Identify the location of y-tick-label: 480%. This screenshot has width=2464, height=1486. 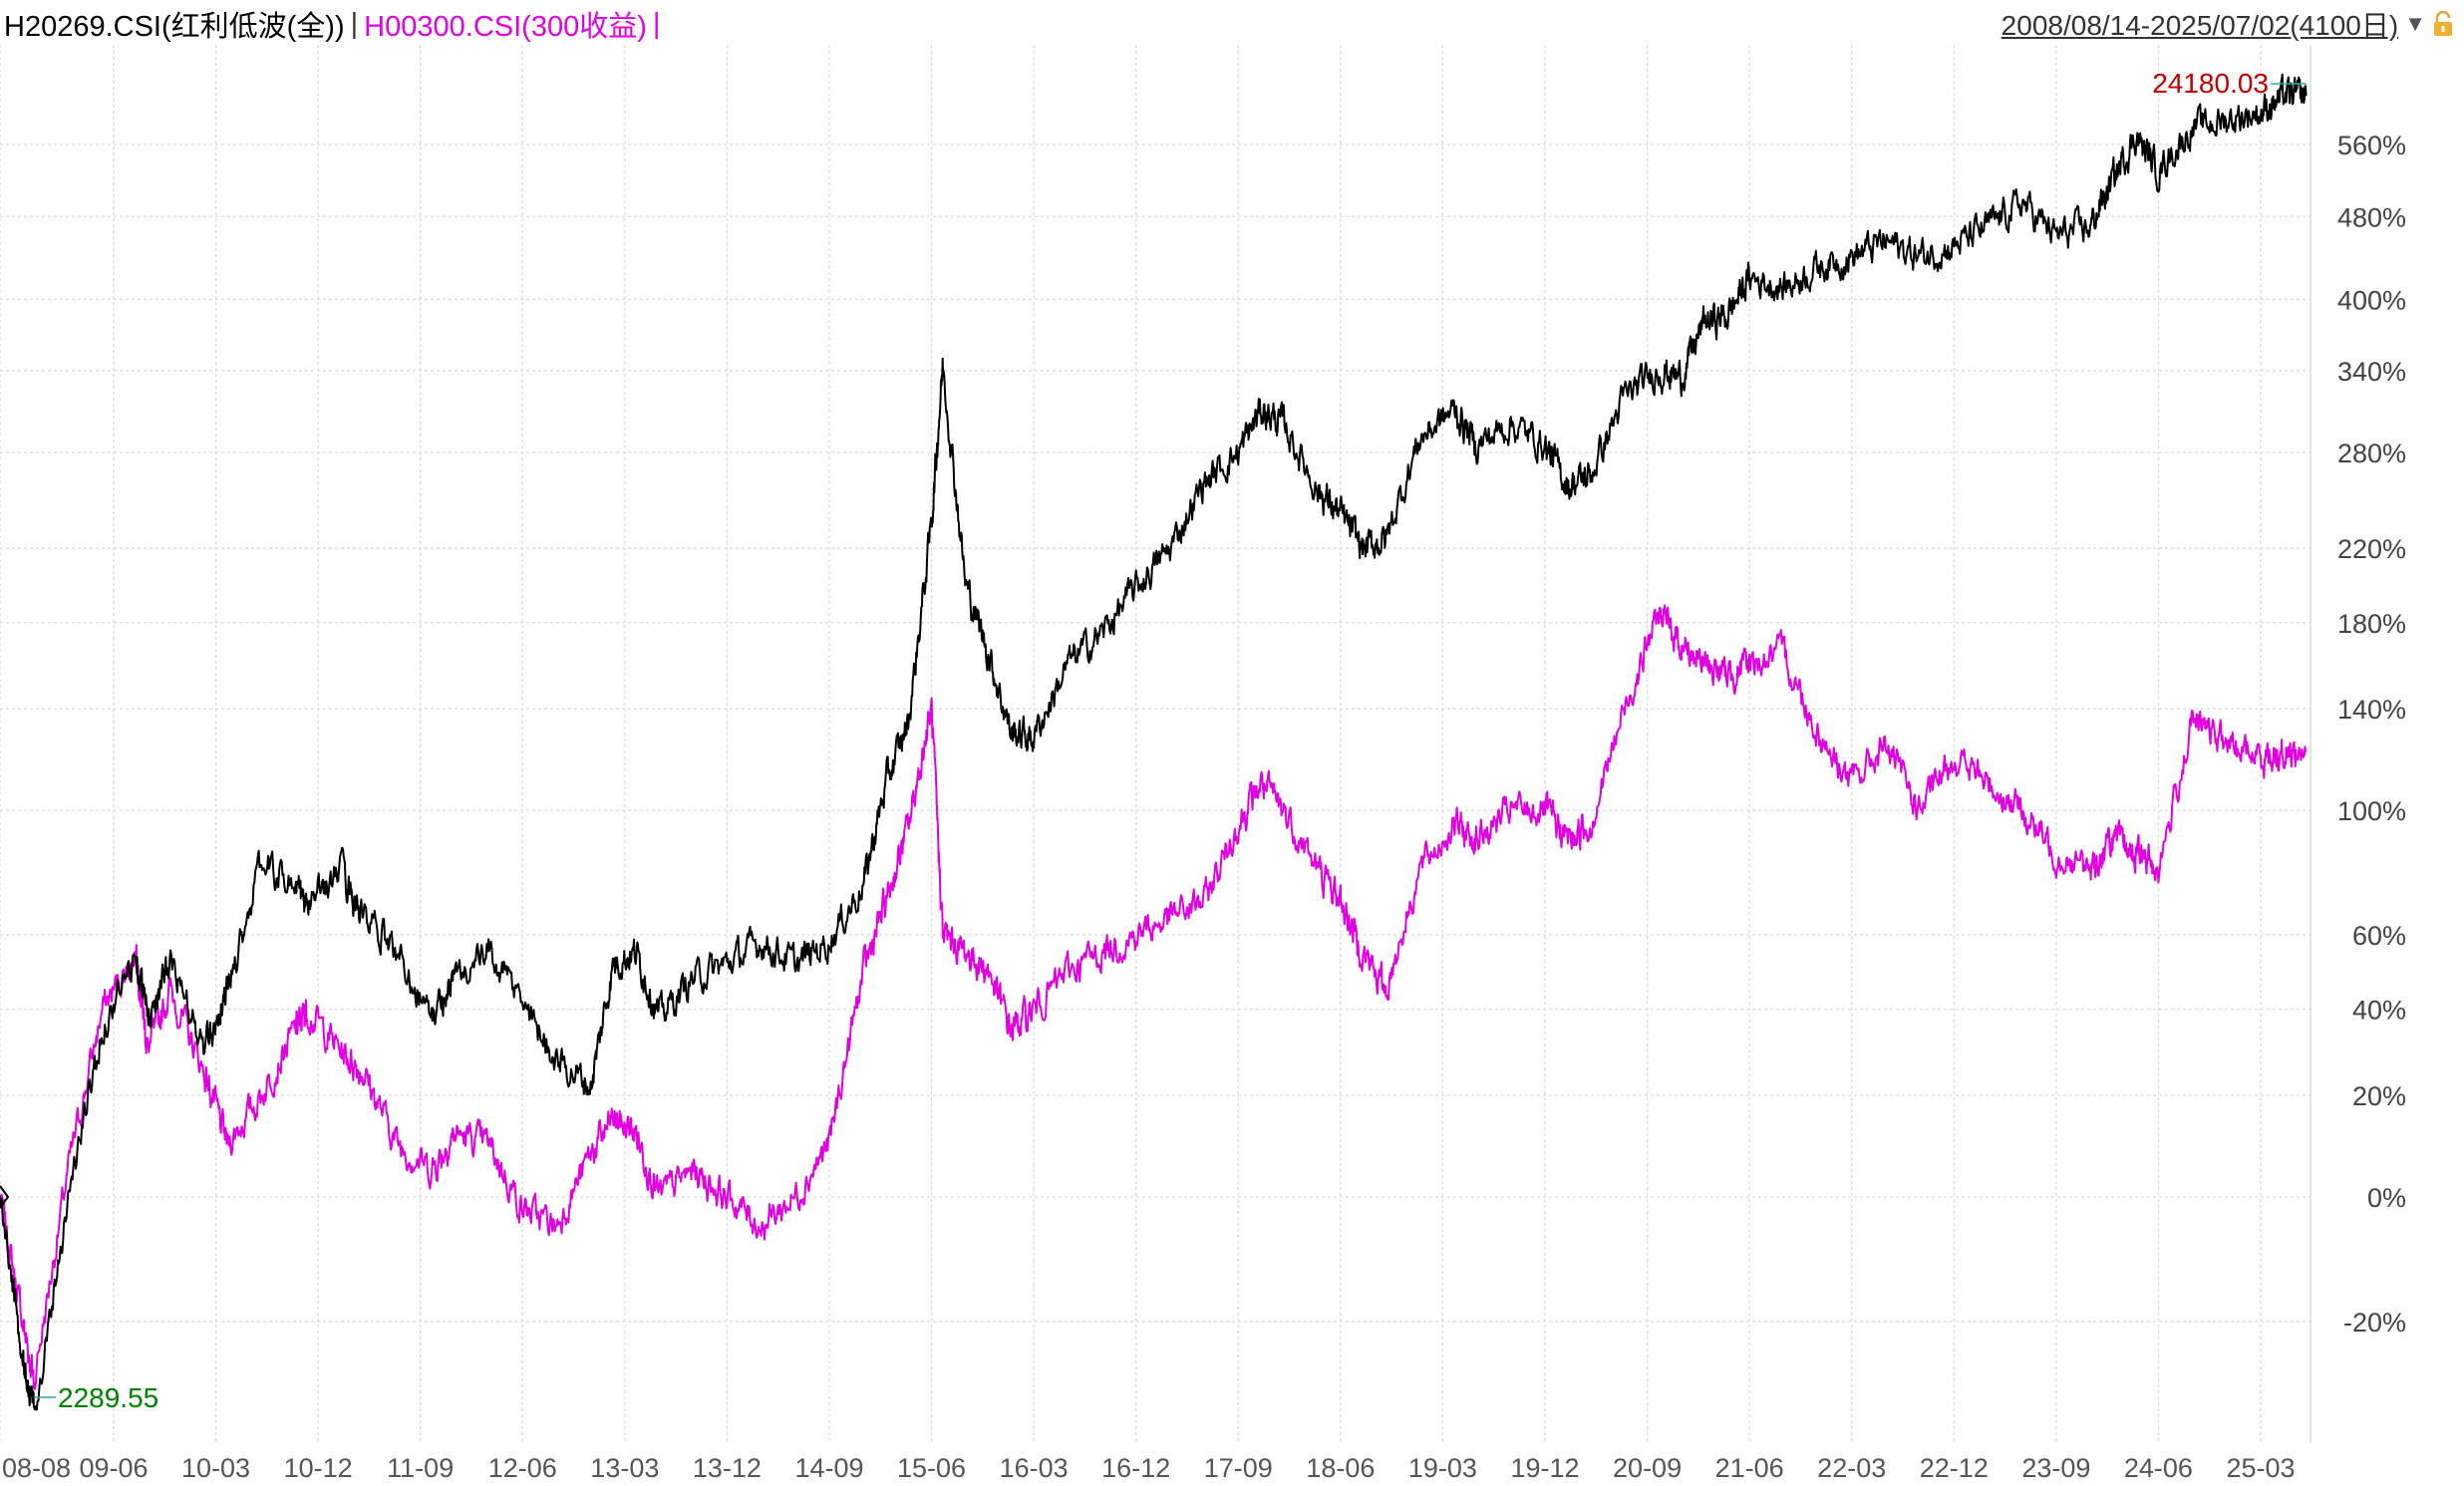
(2371, 217).